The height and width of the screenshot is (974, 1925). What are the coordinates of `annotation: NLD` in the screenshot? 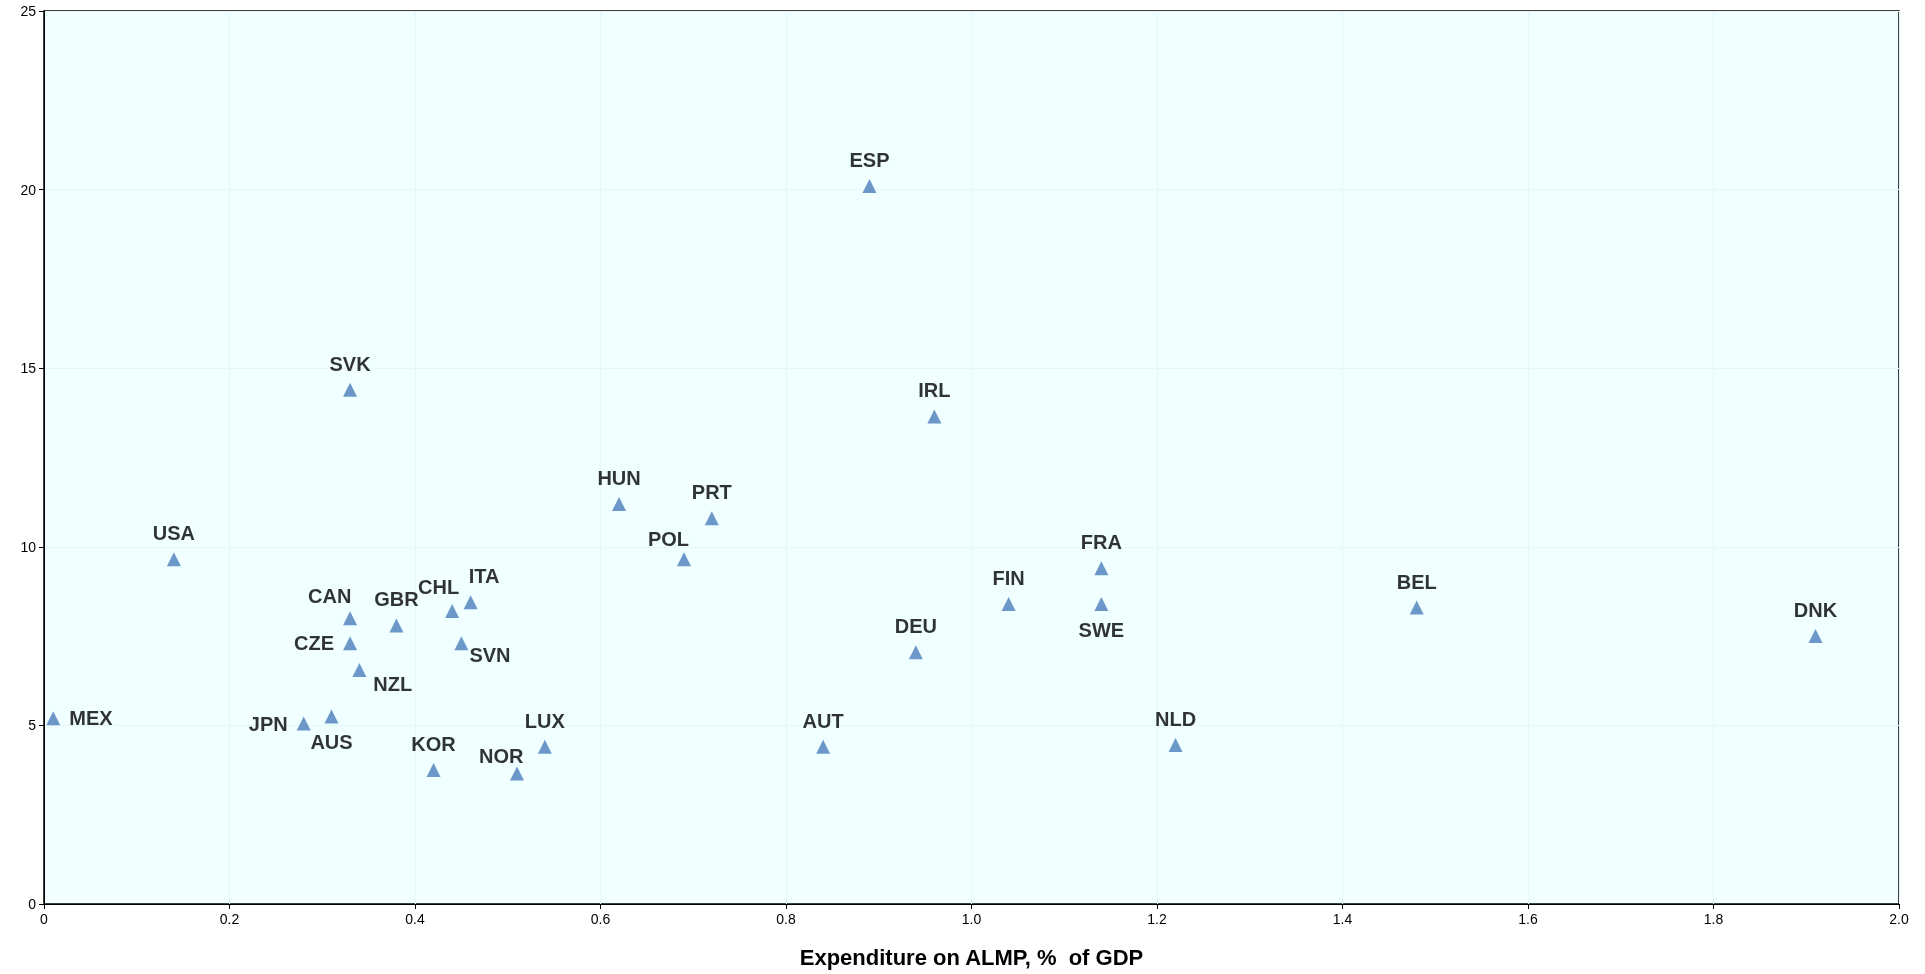 It's located at (1176, 719).